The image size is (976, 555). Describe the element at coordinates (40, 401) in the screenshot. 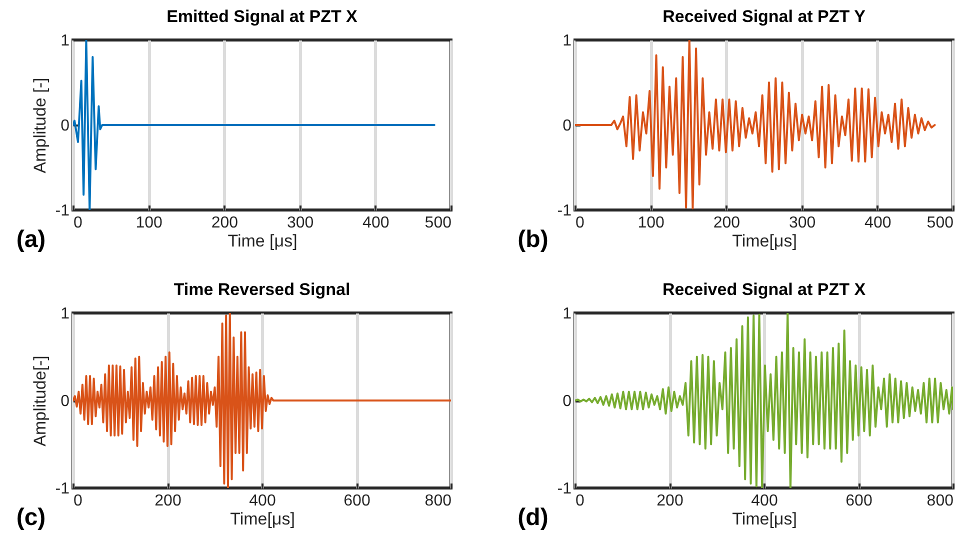

I see `y-axis-title: Amplitude[-]` at that location.